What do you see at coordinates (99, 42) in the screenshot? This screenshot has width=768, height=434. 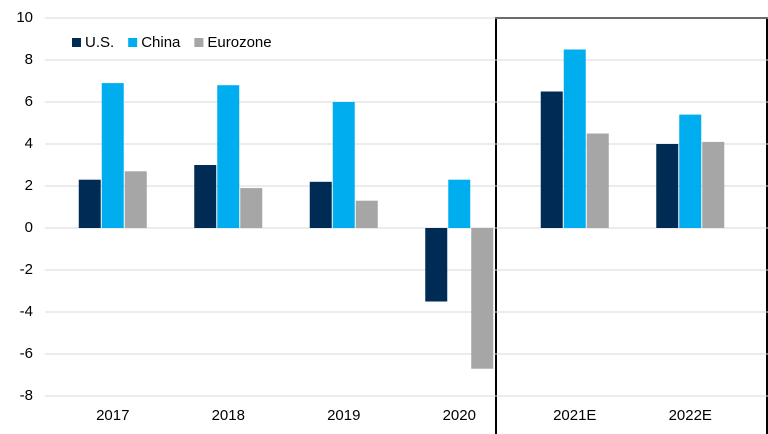 I see `legend-label: U.S.` at bounding box center [99, 42].